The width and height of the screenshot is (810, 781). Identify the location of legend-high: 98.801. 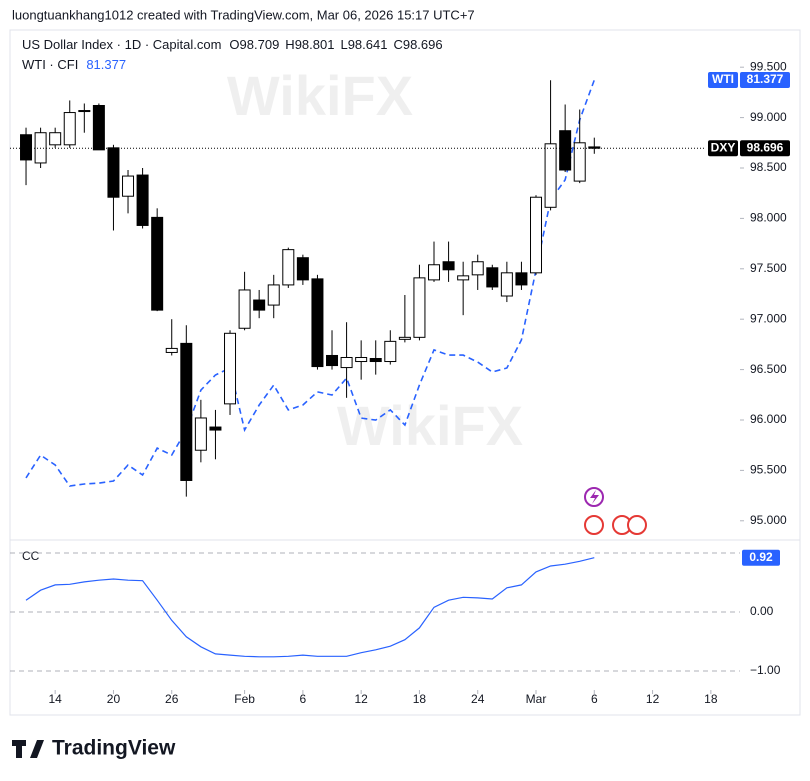
(315, 44).